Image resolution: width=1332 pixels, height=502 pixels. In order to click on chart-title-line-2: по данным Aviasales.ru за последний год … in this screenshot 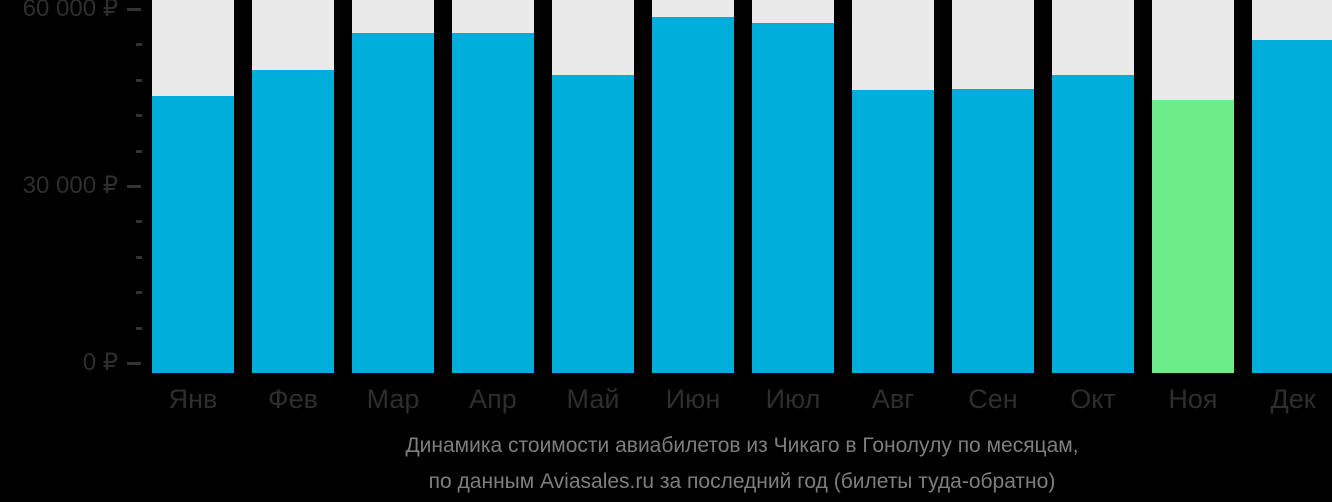, I will do `click(742, 481)`.